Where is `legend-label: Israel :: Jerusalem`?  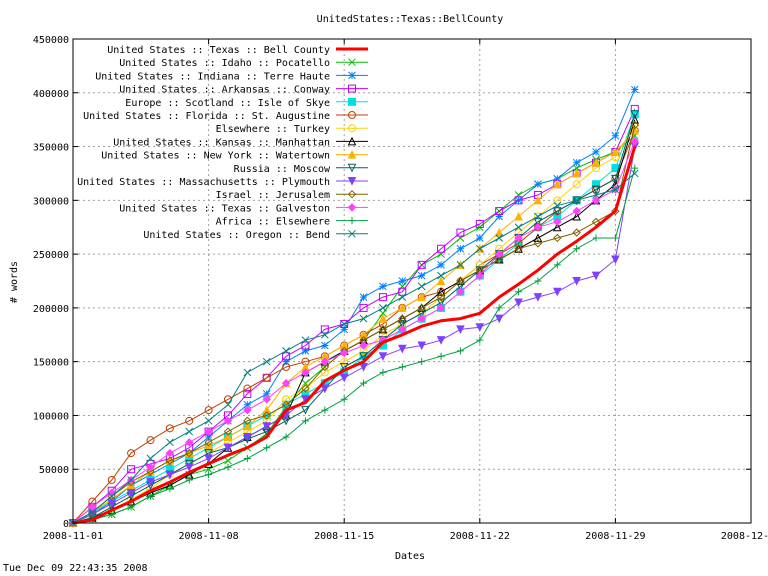
legend-label: Israel :: Jerusalem is located at coordinates (273, 195).